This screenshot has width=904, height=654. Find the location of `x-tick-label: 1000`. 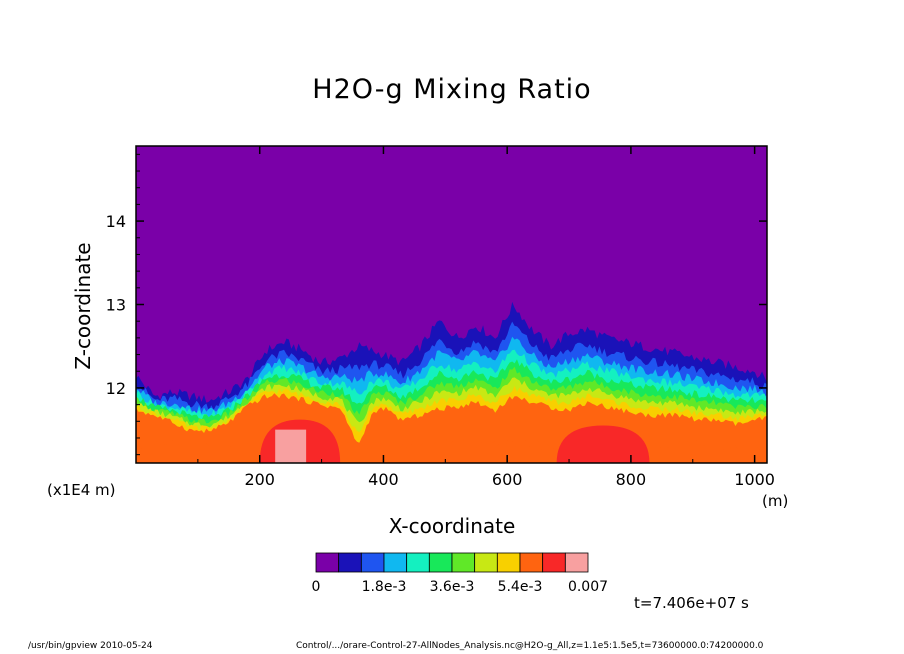

x-tick-label: 1000 is located at coordinates (754, 479).